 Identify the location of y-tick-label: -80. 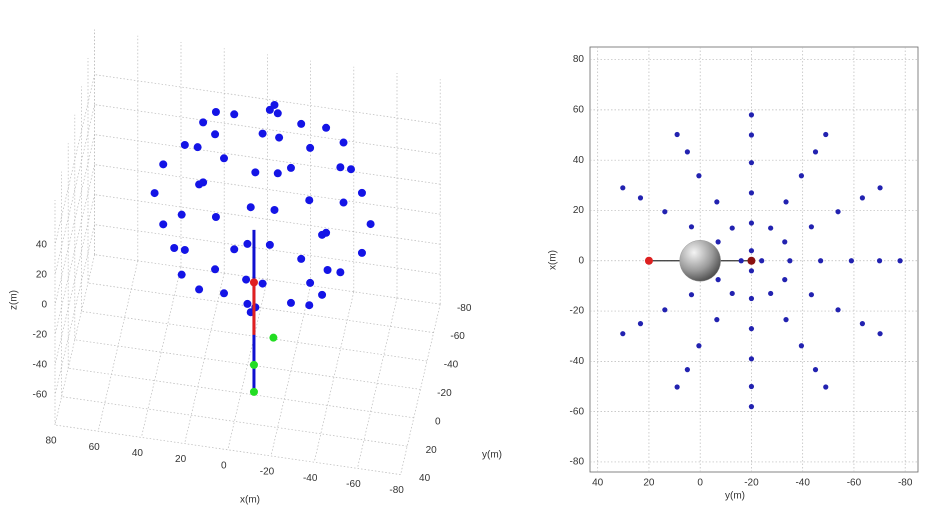
(577, 462).